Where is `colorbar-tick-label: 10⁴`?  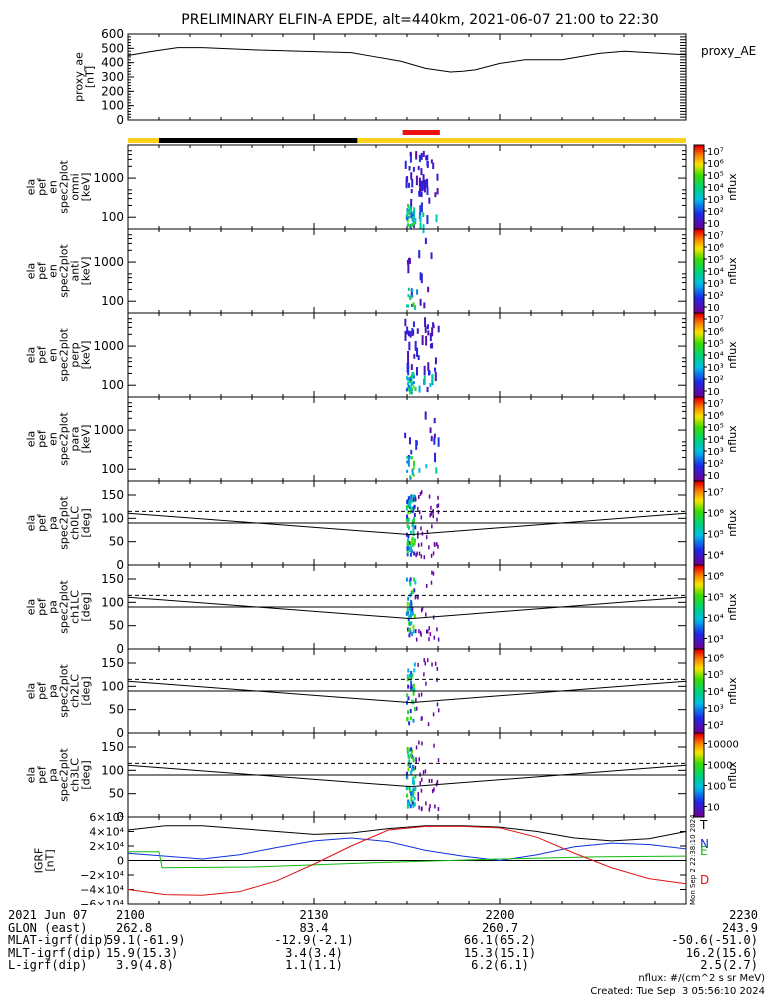
colorbar-tick-label: 10⁴ is located at coordinates (715, 188).